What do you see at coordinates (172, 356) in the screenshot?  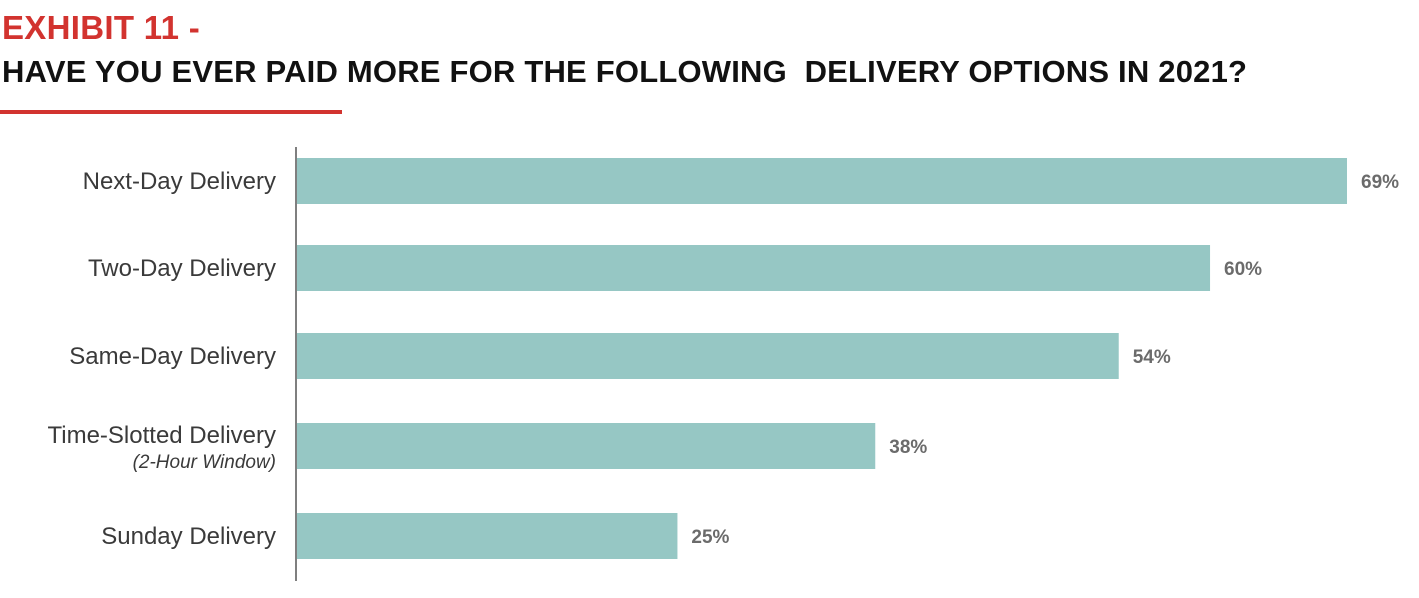 I see `category-label: Same-Day Delivery` at bounding box center [172, 356].